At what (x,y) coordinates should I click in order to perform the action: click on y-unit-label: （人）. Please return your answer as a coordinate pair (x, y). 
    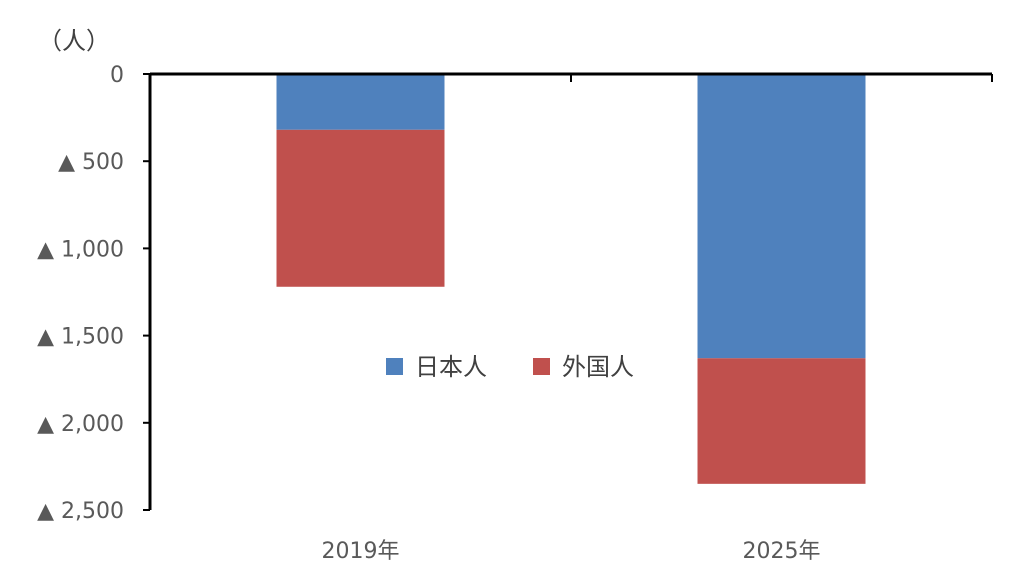
    Looking at the image, I should click on (74, 41).